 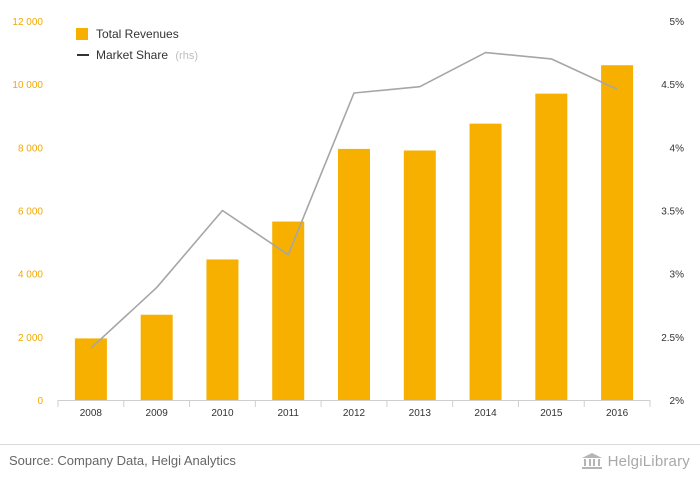 What do you see at coordinates (40, 401) in the screenshot?
I see `left-tick-label: 0` at bounding box center [40, 401].